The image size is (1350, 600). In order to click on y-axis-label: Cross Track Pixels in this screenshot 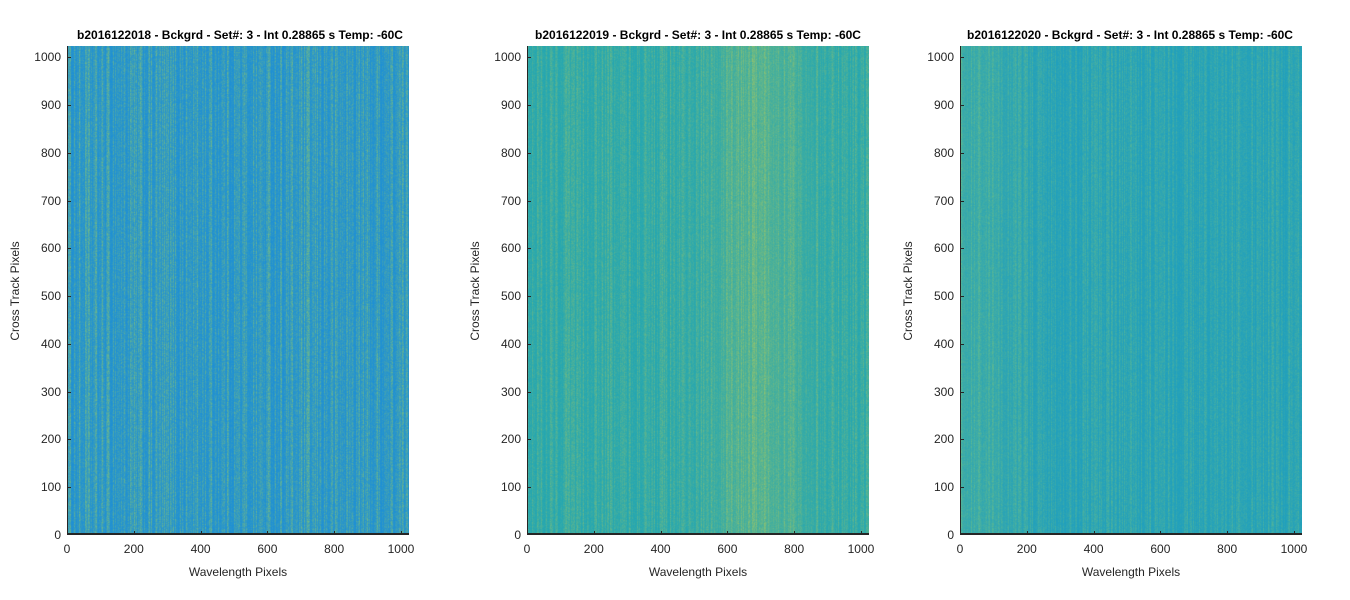, I will do `click(475, 290)`.